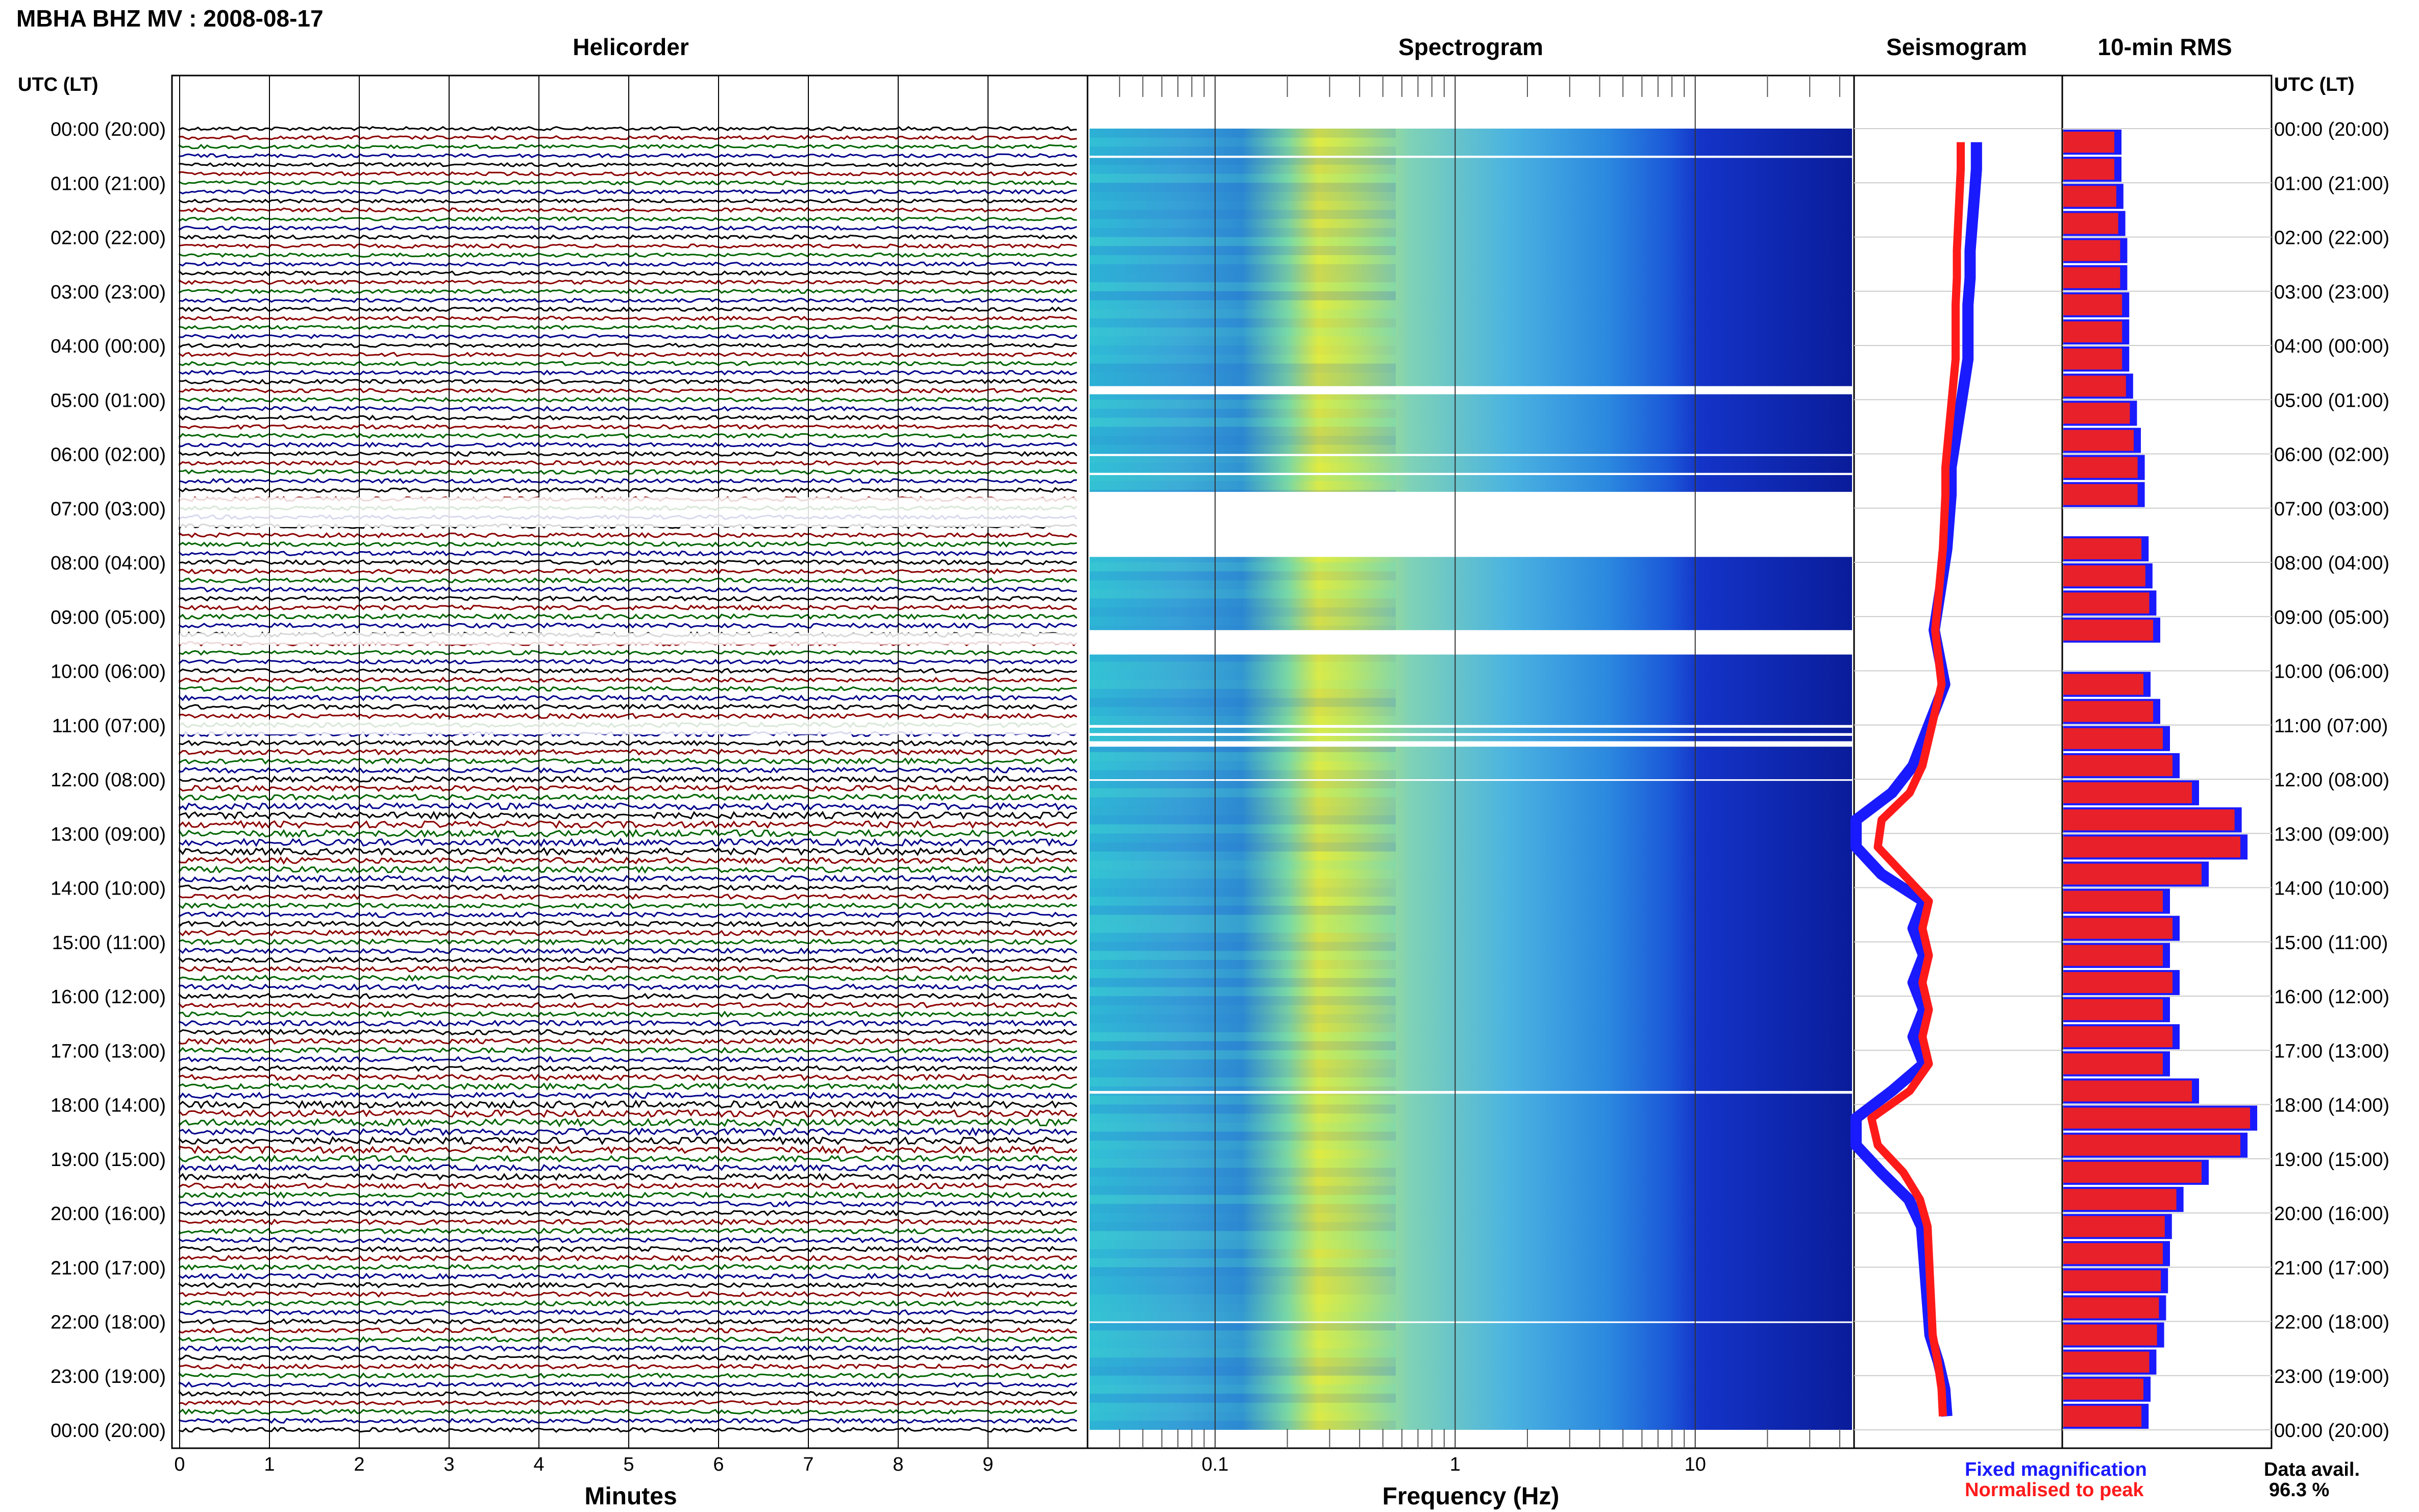 This screenshot has width=2419, height=1512. Describe the element at coordinates (108, 1051) in the screenshot. I see `time-label-left: 17:00 (13:00)` at that location.